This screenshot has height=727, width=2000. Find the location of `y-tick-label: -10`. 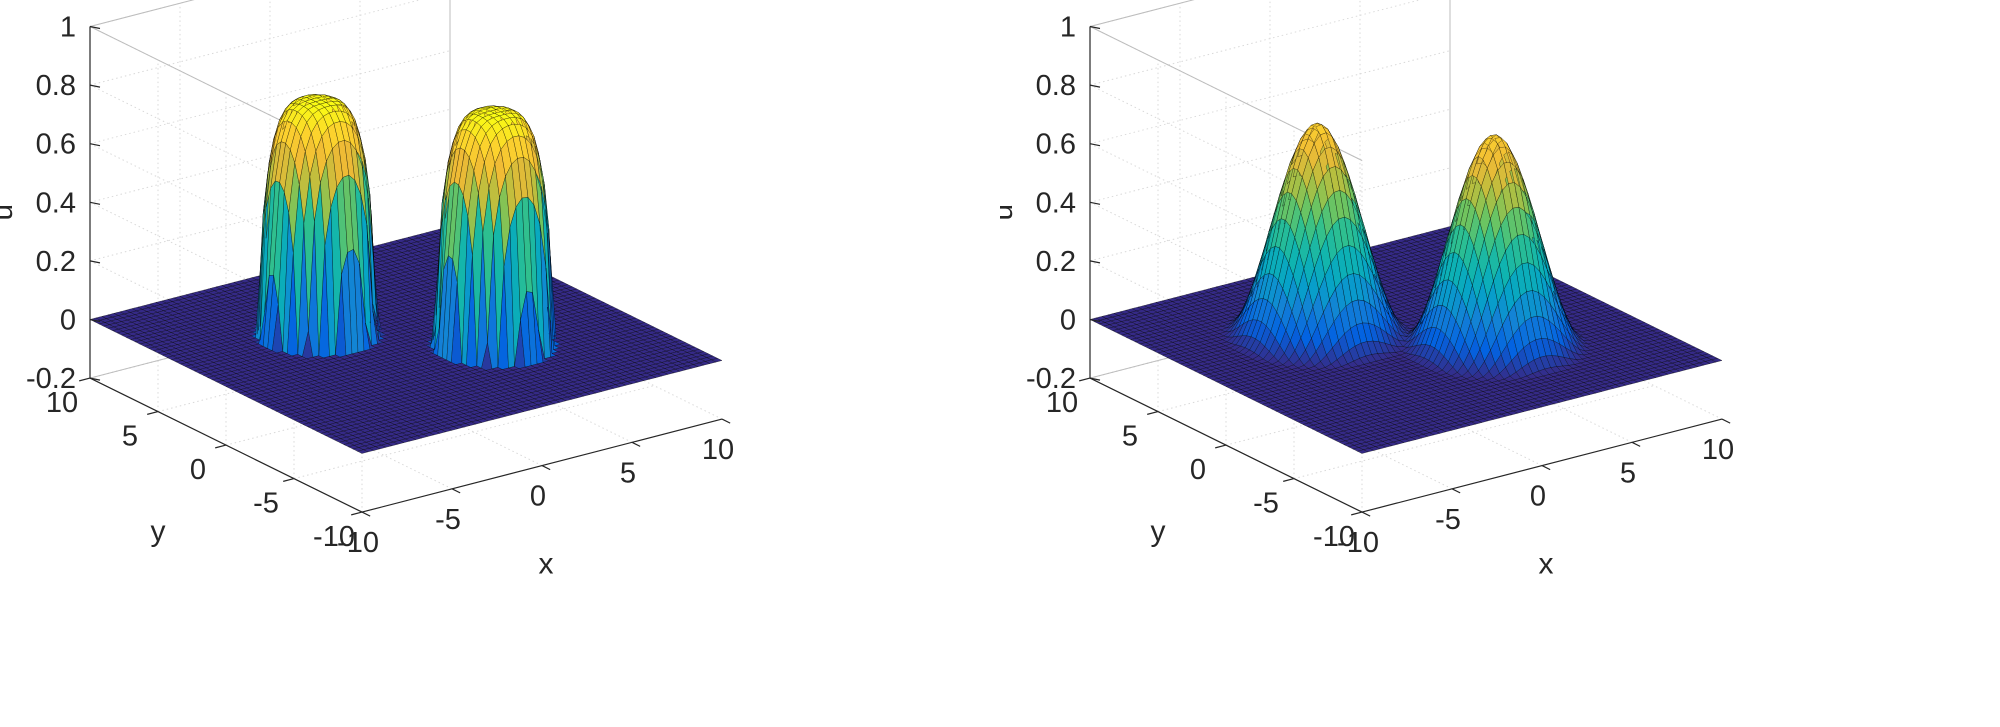

y-tick-label: -10 is located at coordinates (334, 537).